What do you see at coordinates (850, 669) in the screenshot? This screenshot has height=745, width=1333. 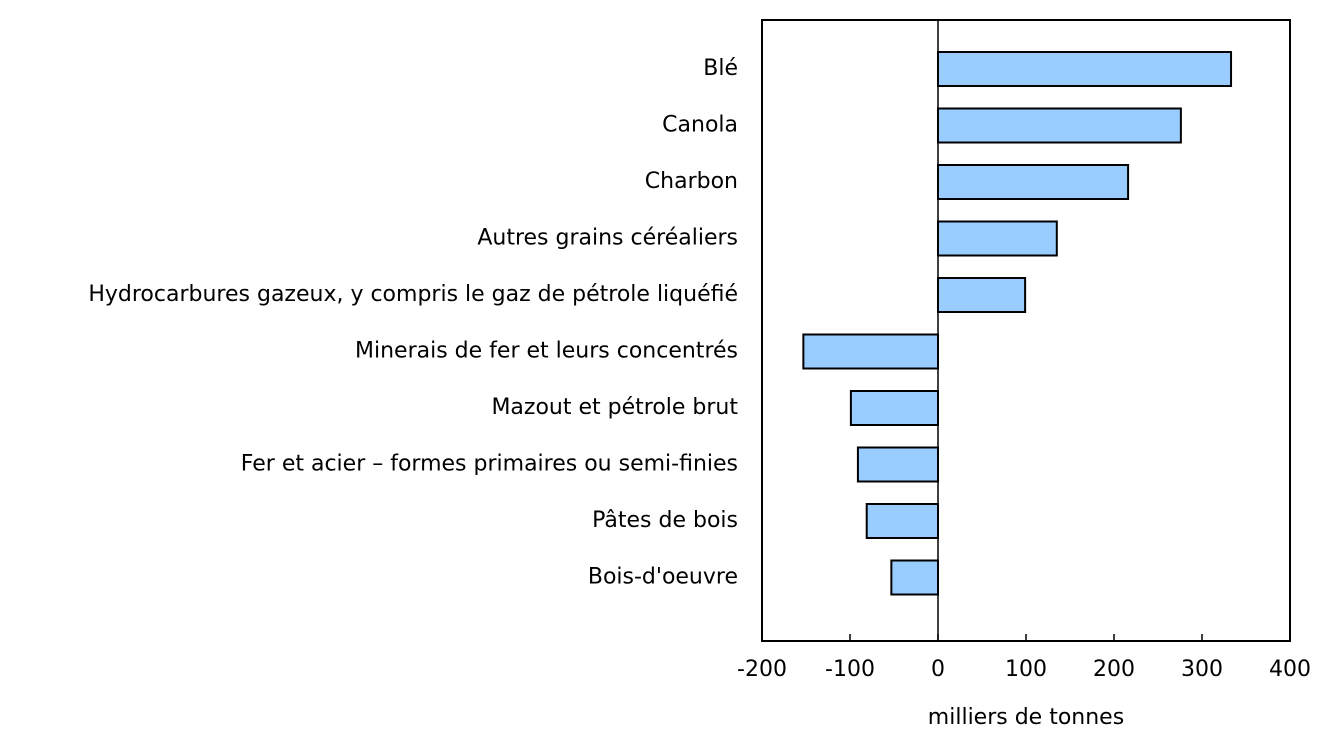 I see `x-tick-label: -100` at bounding box center [850, 669].